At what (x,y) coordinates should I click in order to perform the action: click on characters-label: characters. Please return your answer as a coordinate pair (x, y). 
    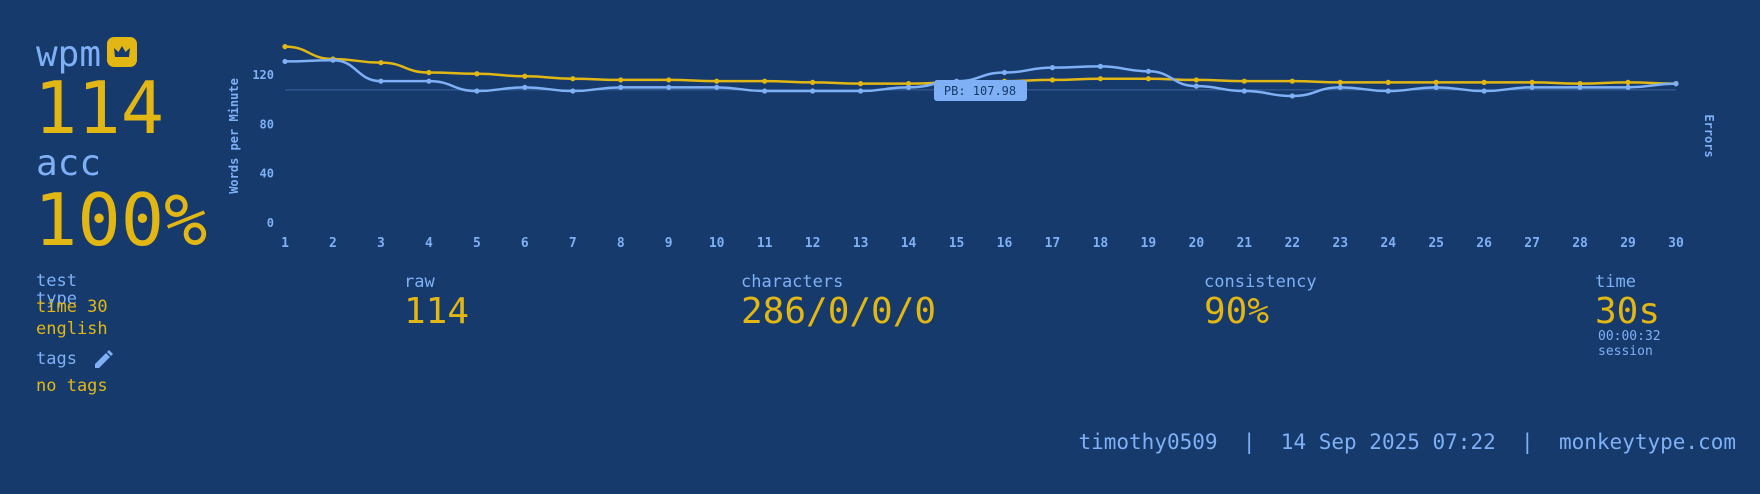
    Looking at the image, I should click on (792, 282).